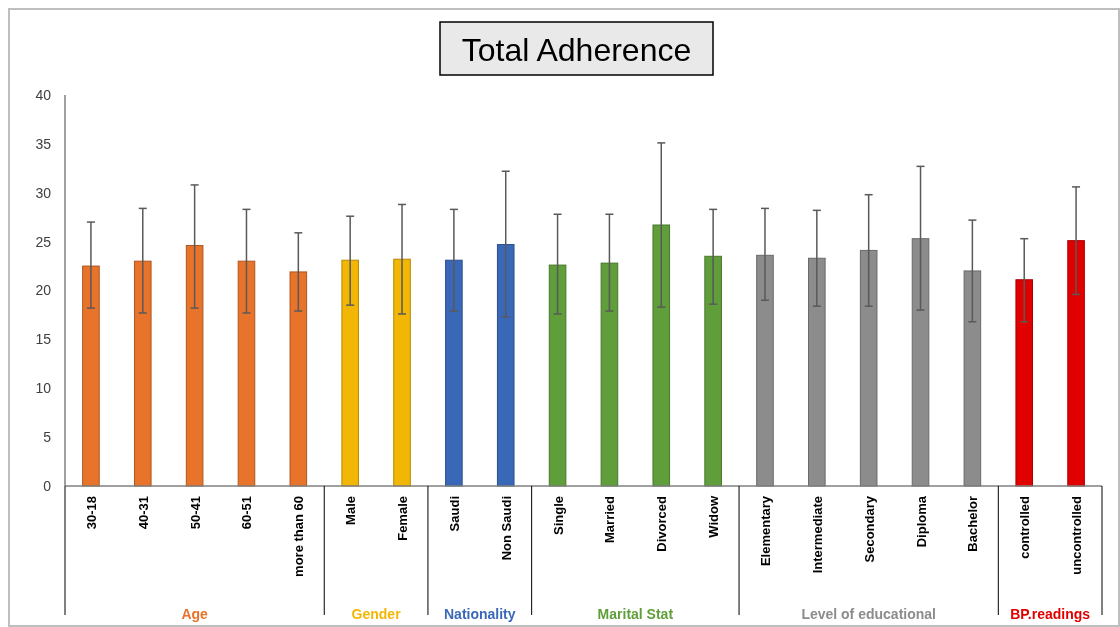 The image size is (1120, 627). What do you see at coordinates (43, 241) in the screenshot?
I see `y-tick-label: 25` at bounding box center [43, 241].